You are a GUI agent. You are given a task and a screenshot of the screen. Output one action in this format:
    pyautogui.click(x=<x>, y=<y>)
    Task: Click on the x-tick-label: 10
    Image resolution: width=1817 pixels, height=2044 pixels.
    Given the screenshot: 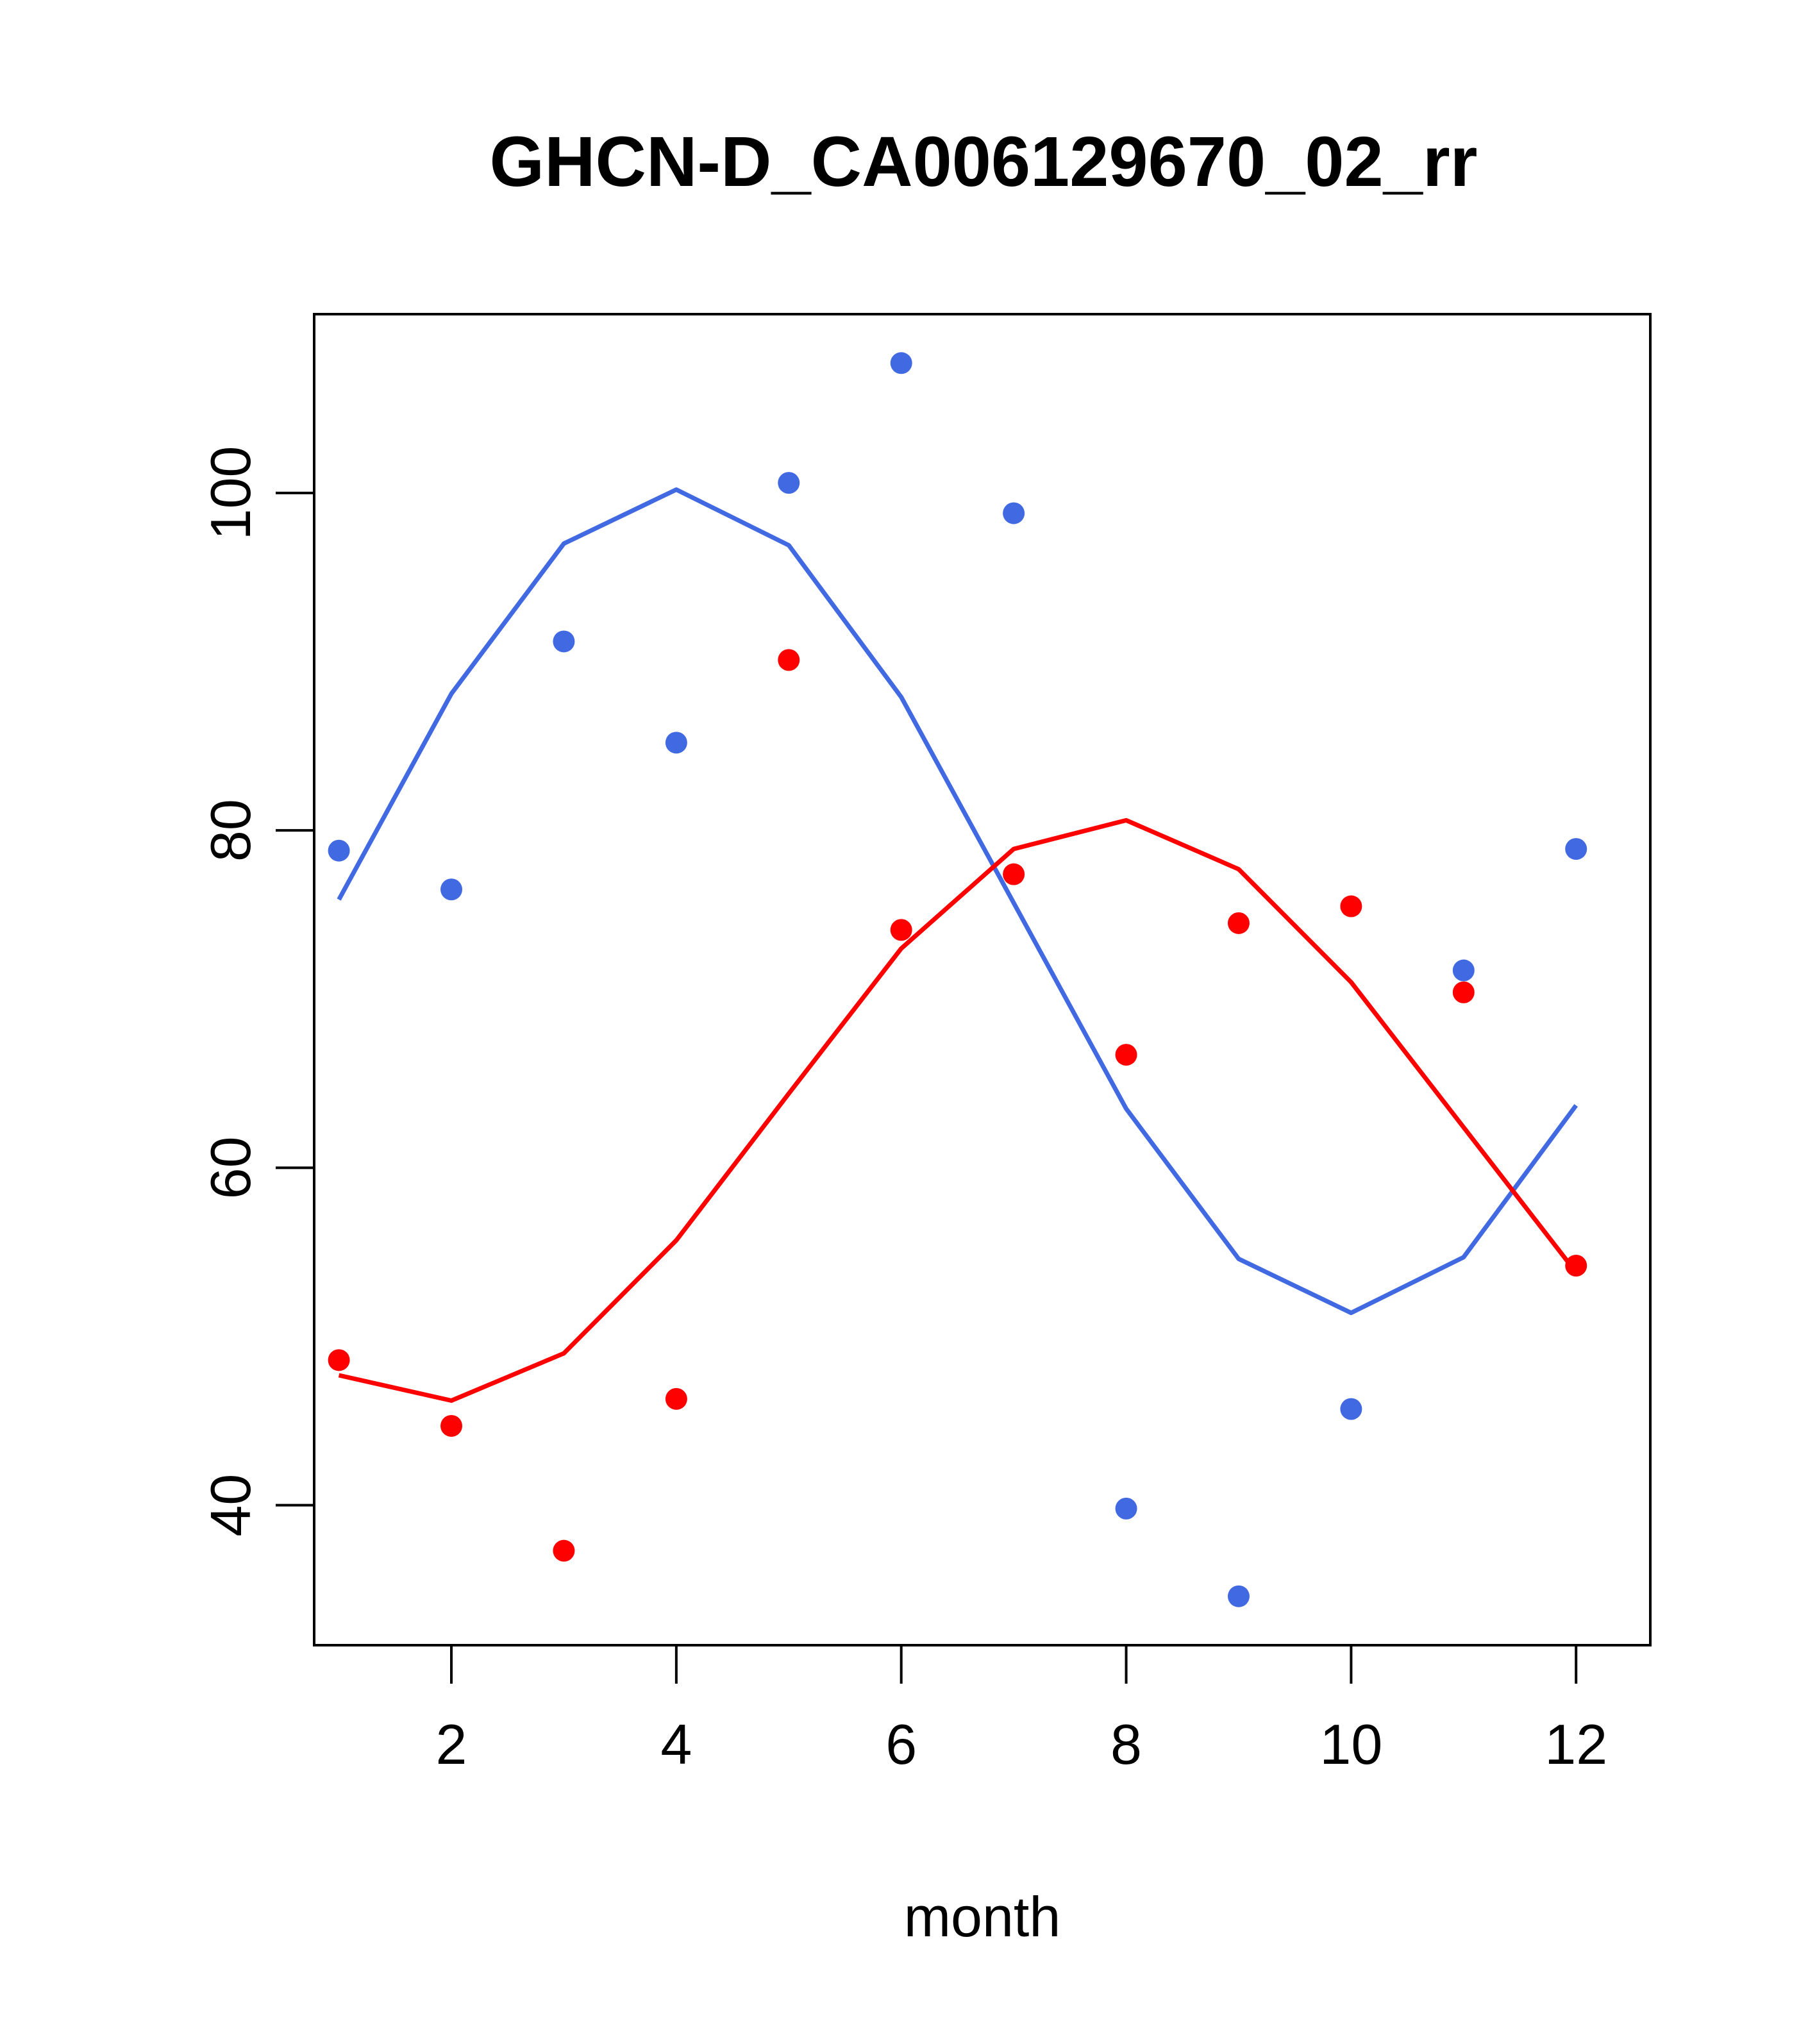 What is the action you would take?
    pyautogui.click(x=1350, y=1744)
    